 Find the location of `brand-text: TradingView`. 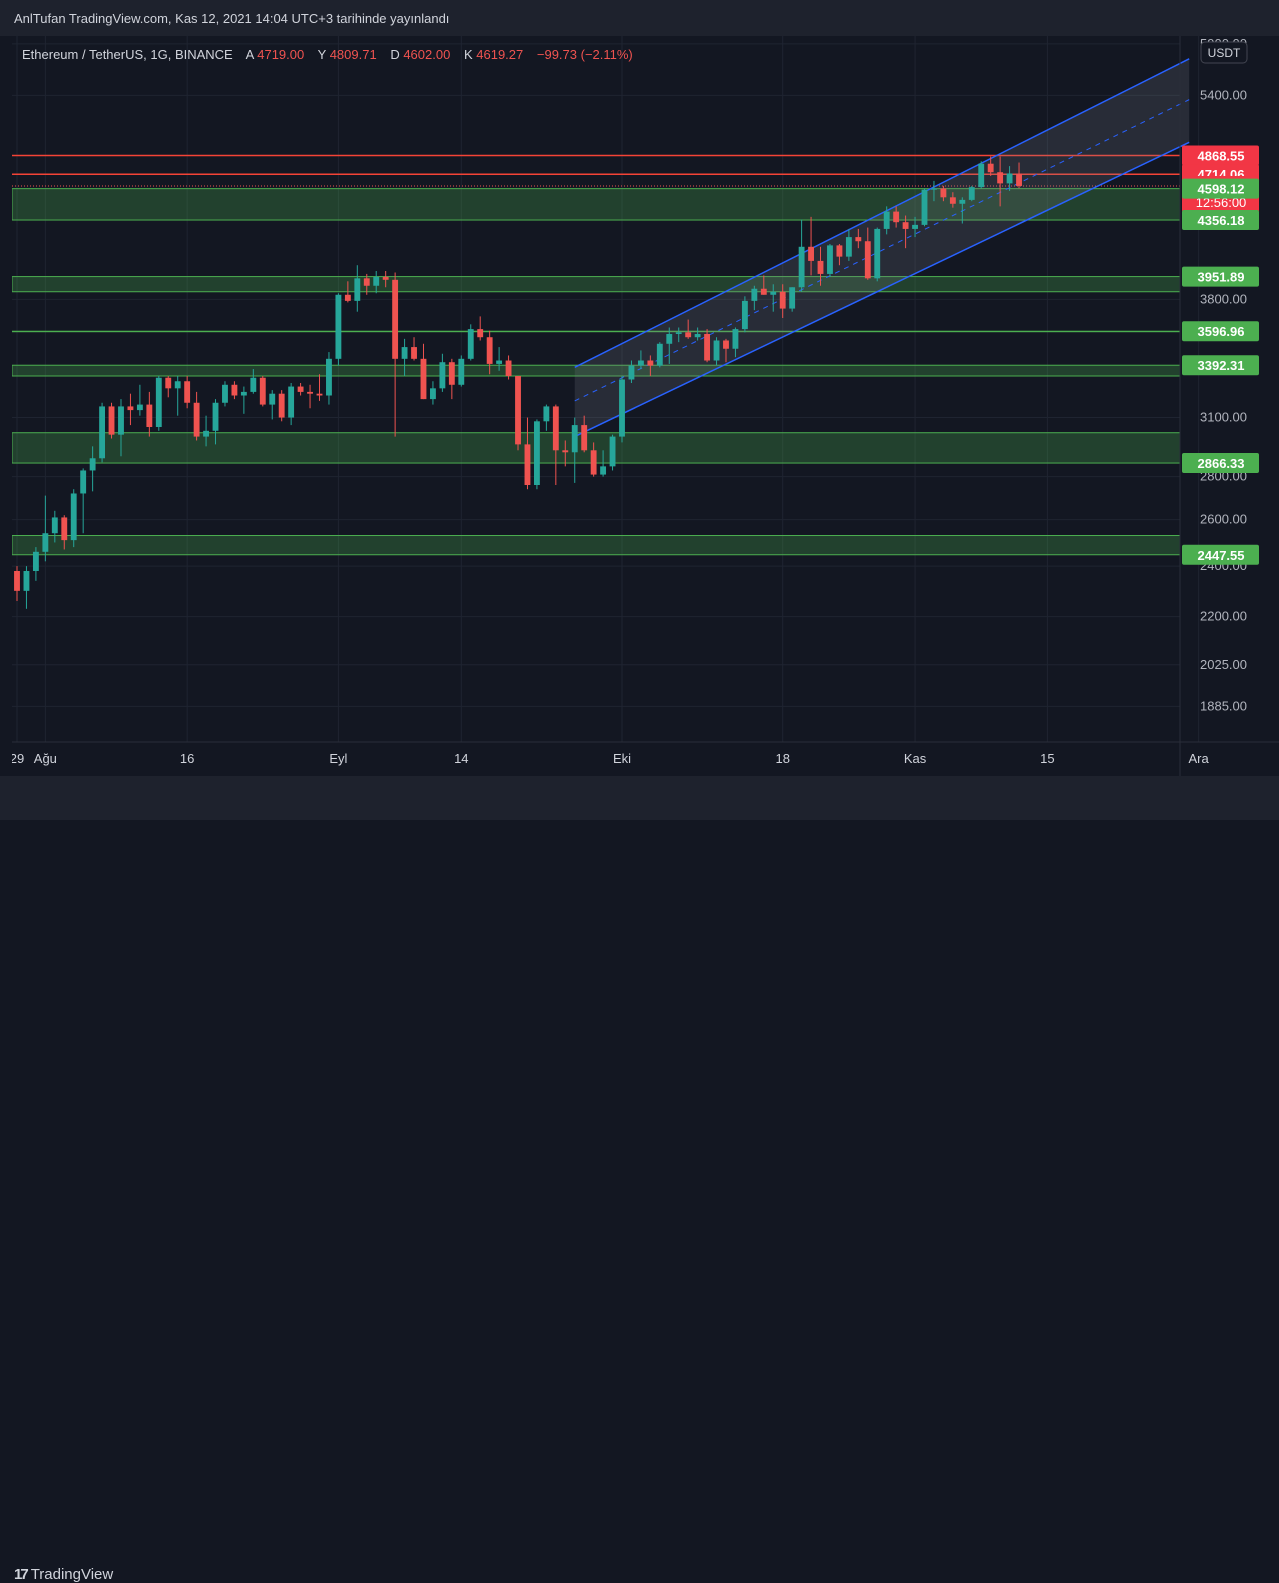

brand-text: TradingView is located at coordinates (72, 1574).